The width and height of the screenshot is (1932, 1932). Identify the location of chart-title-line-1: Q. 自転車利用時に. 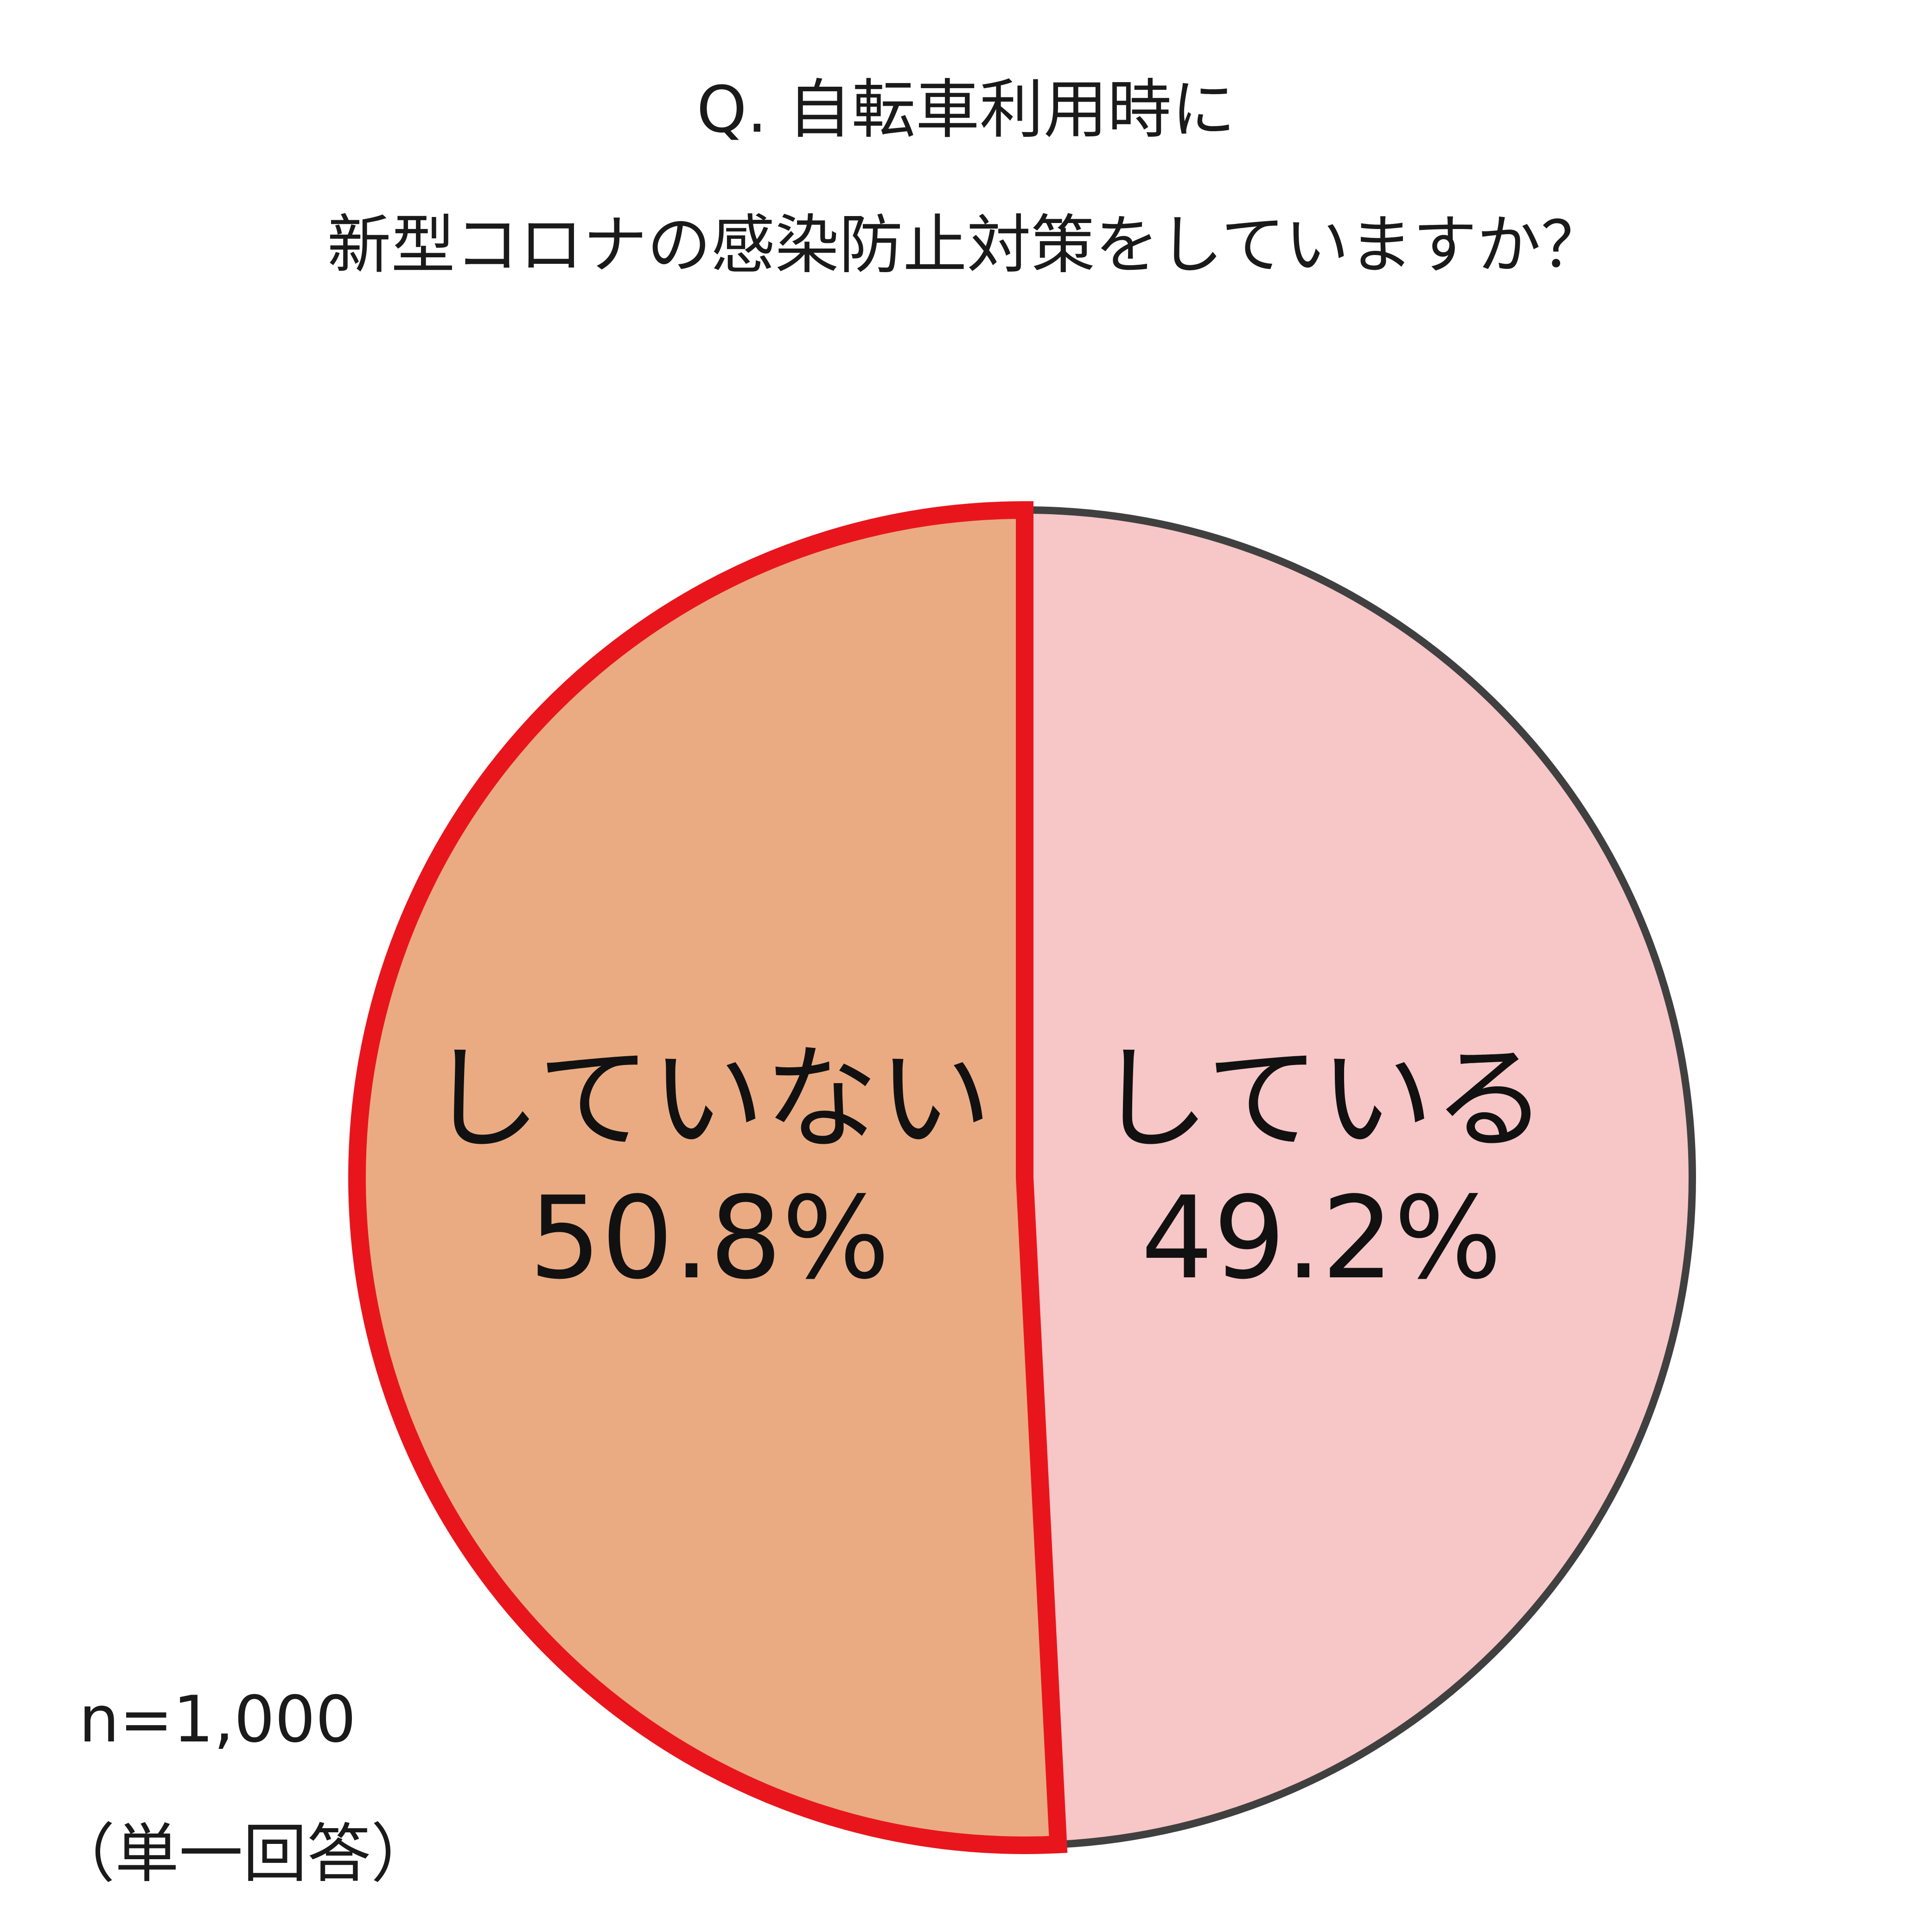
(966, 110).